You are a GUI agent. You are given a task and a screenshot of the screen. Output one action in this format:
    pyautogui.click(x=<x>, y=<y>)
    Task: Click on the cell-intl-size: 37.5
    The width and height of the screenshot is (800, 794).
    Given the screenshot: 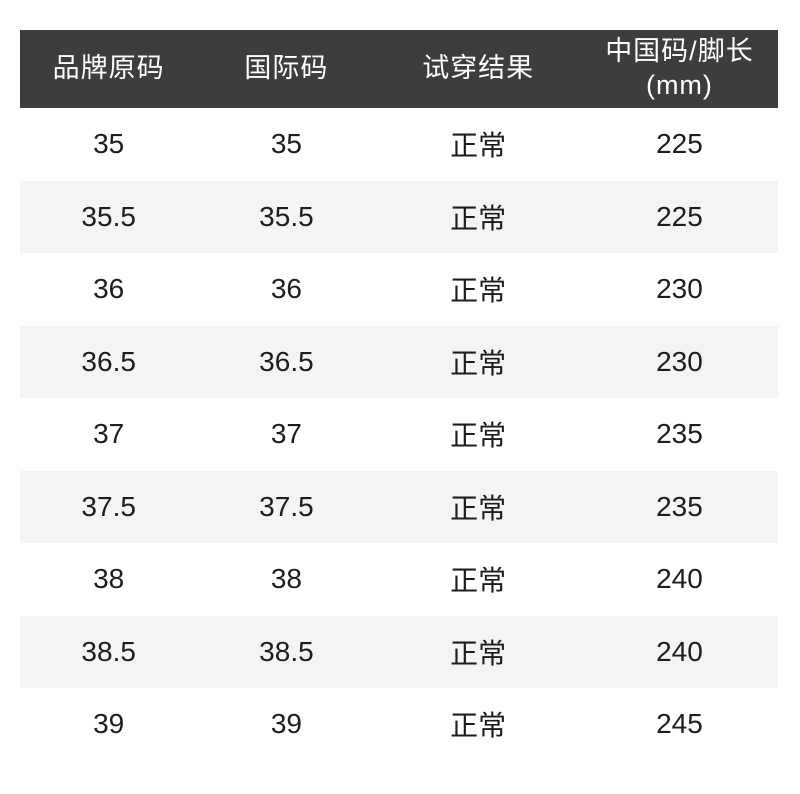 What is the action you would take?
    pyautogui.click(x=286, y=506)
    